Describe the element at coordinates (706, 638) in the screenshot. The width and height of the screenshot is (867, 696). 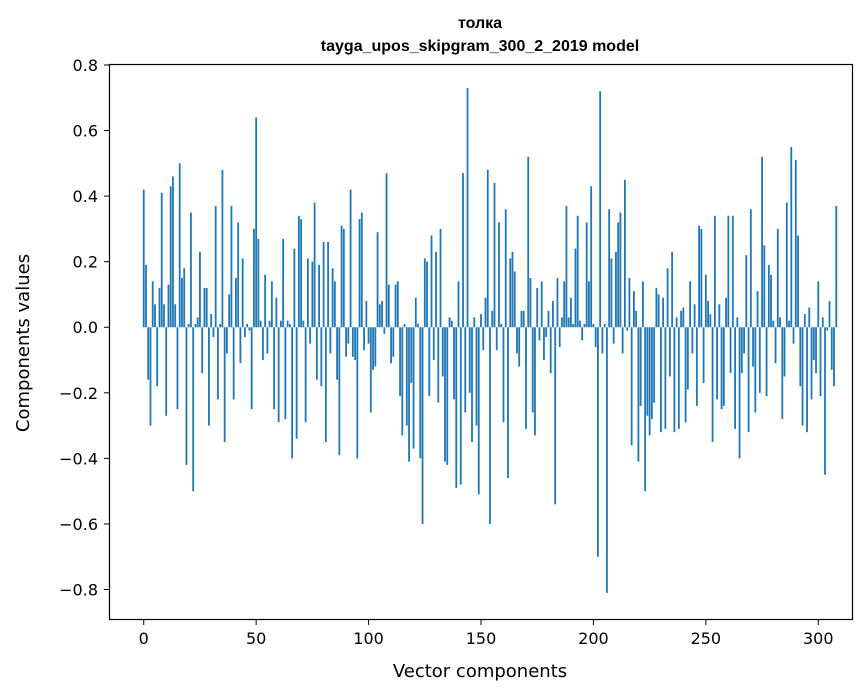
I see `x-tick-label: 250` at that location.